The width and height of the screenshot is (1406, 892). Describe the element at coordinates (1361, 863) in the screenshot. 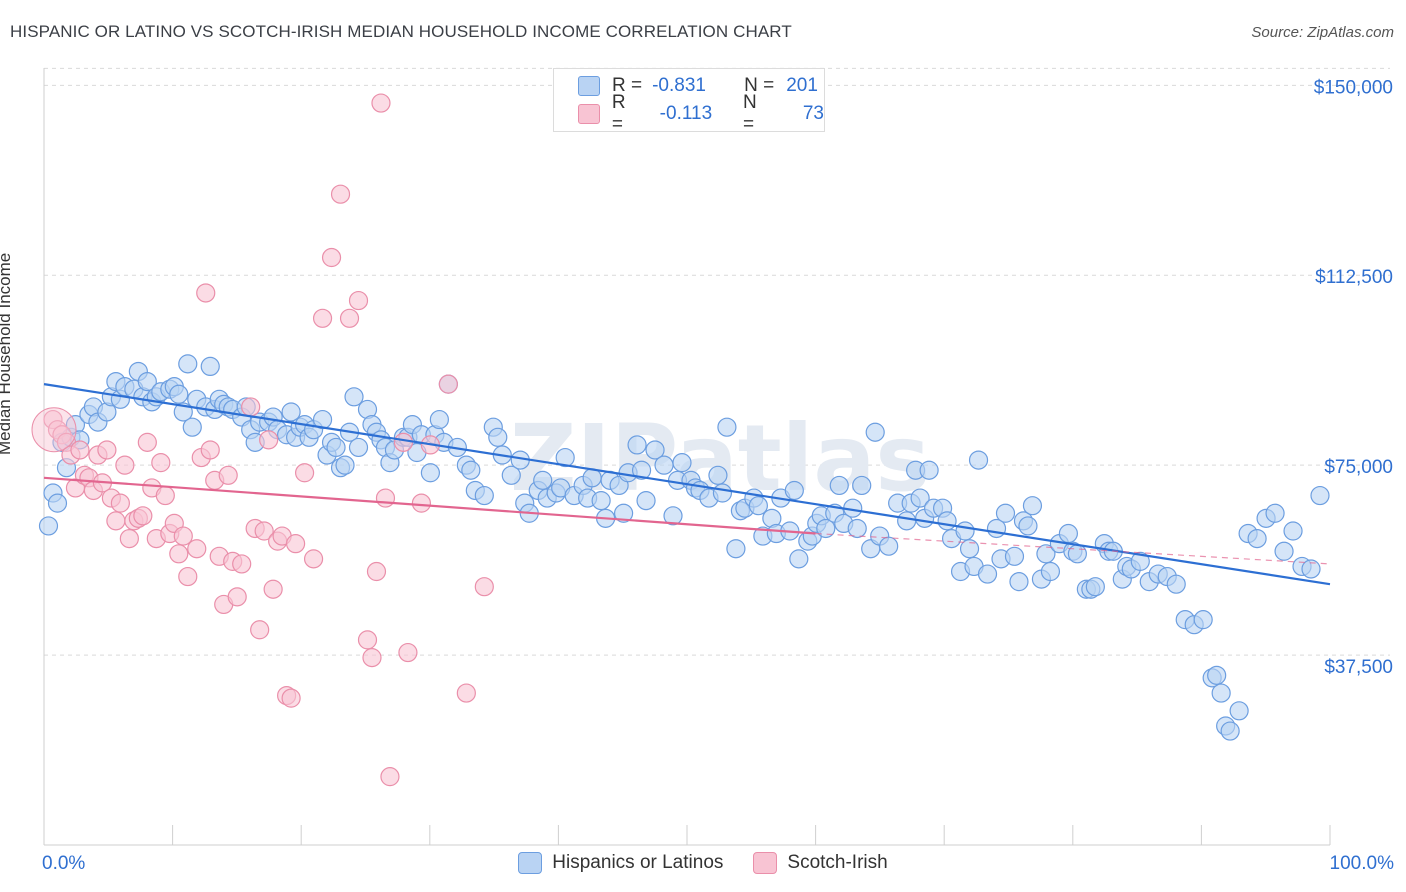

I see `x-tick-label-max: 100.0%` at that location.